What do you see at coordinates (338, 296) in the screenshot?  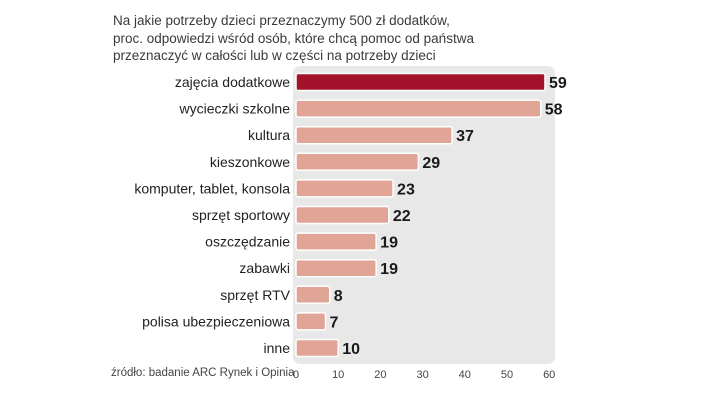 I see `value-label-sprzet-rtv: 8` at bounding box center [338, 296].